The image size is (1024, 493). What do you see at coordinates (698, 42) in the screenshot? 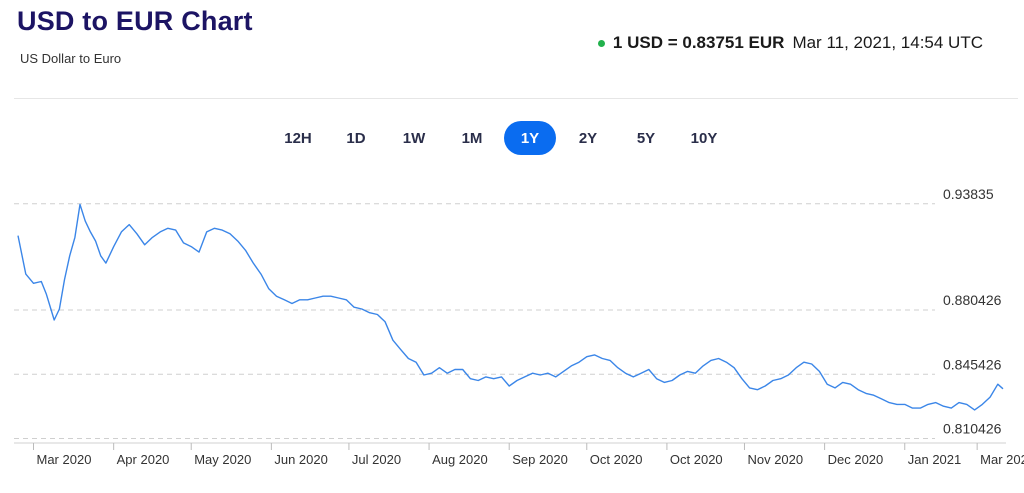
I see `rate-value: 1 USD = 0.83751 EUR` at bounding box center [698, 42].